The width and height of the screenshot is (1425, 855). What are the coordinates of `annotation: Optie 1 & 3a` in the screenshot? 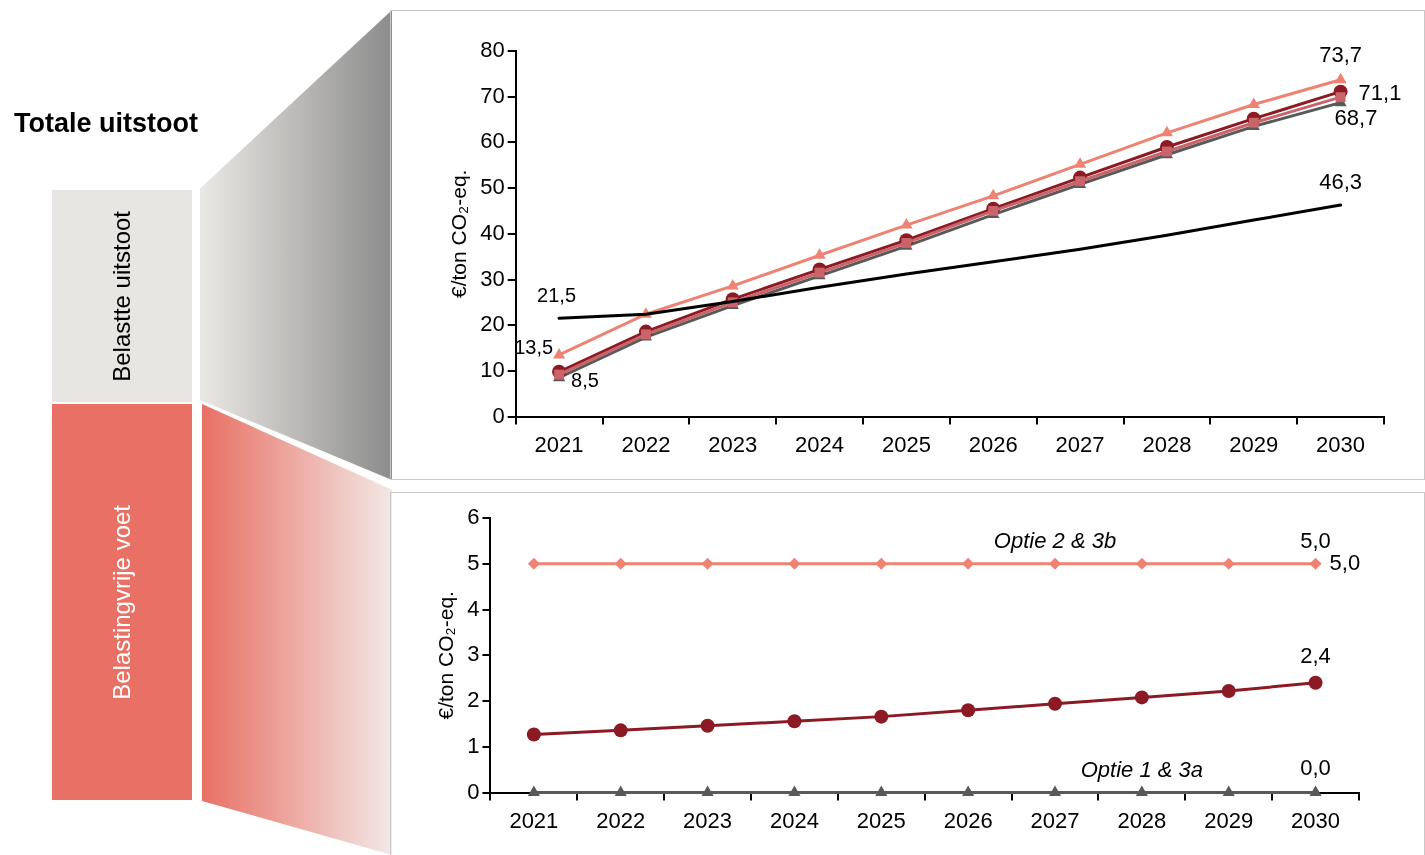 It's located at (1142, 769).